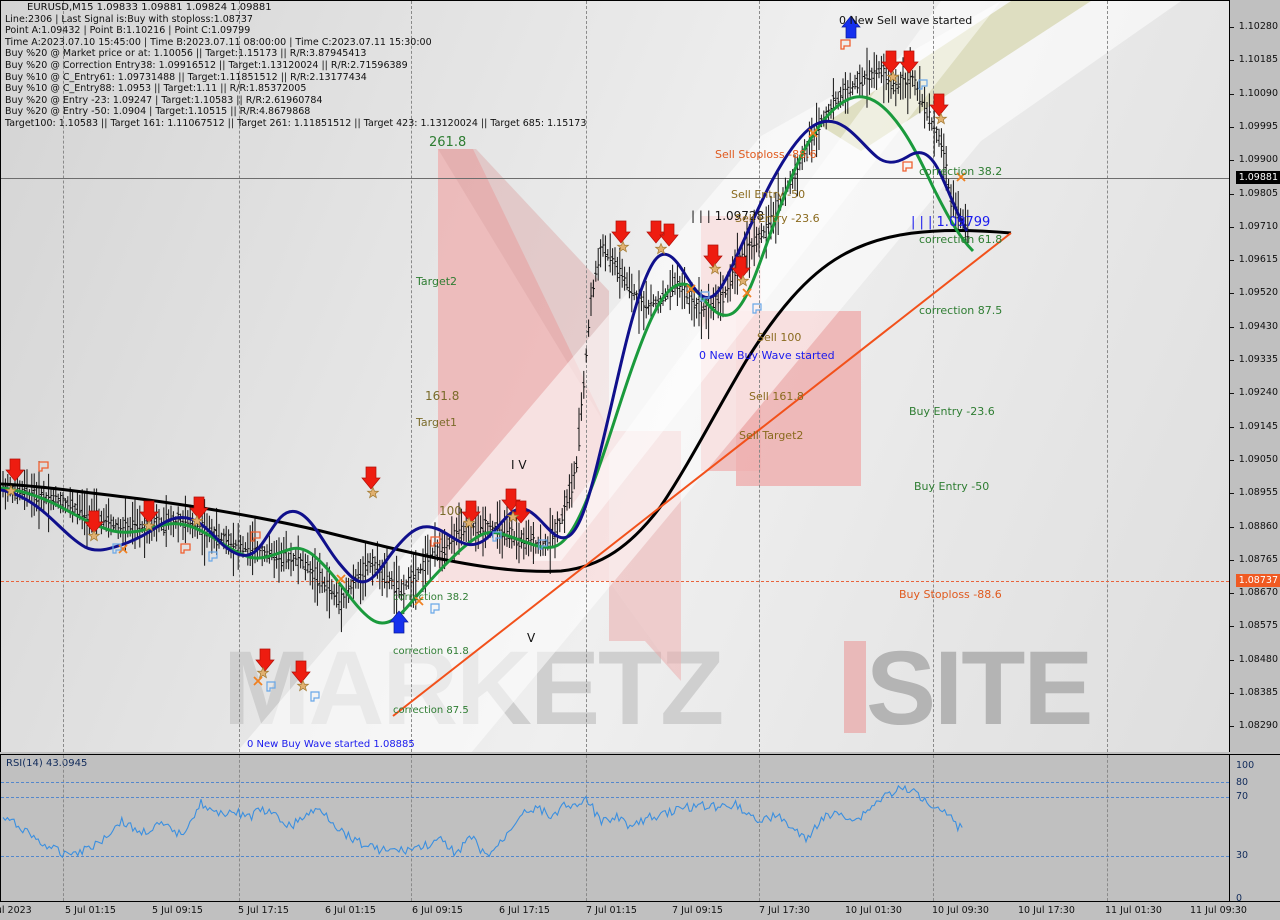  I want to click on time-tick-label: 6 Jul 01:15, so click(350, 910).